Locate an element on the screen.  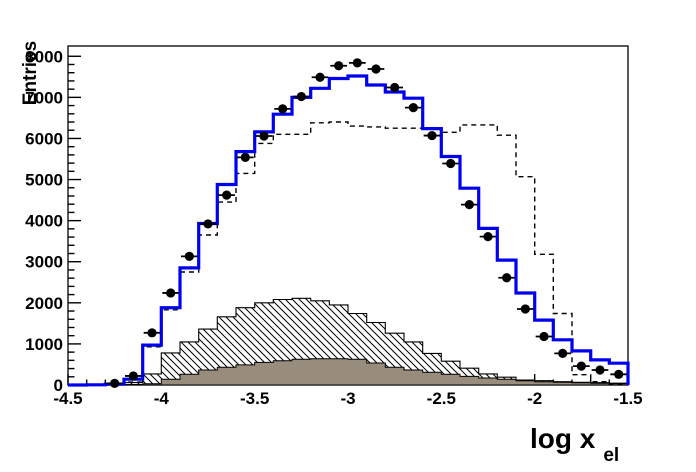
y-tick-label: 7000 is located at coordinates (44, 97).